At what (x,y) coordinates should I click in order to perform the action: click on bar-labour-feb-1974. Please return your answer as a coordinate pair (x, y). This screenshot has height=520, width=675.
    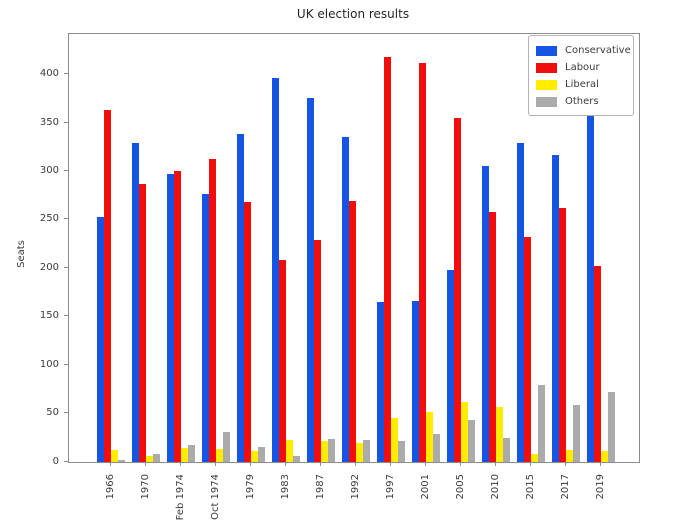
    Looking at the image, I should click on (177, 316).